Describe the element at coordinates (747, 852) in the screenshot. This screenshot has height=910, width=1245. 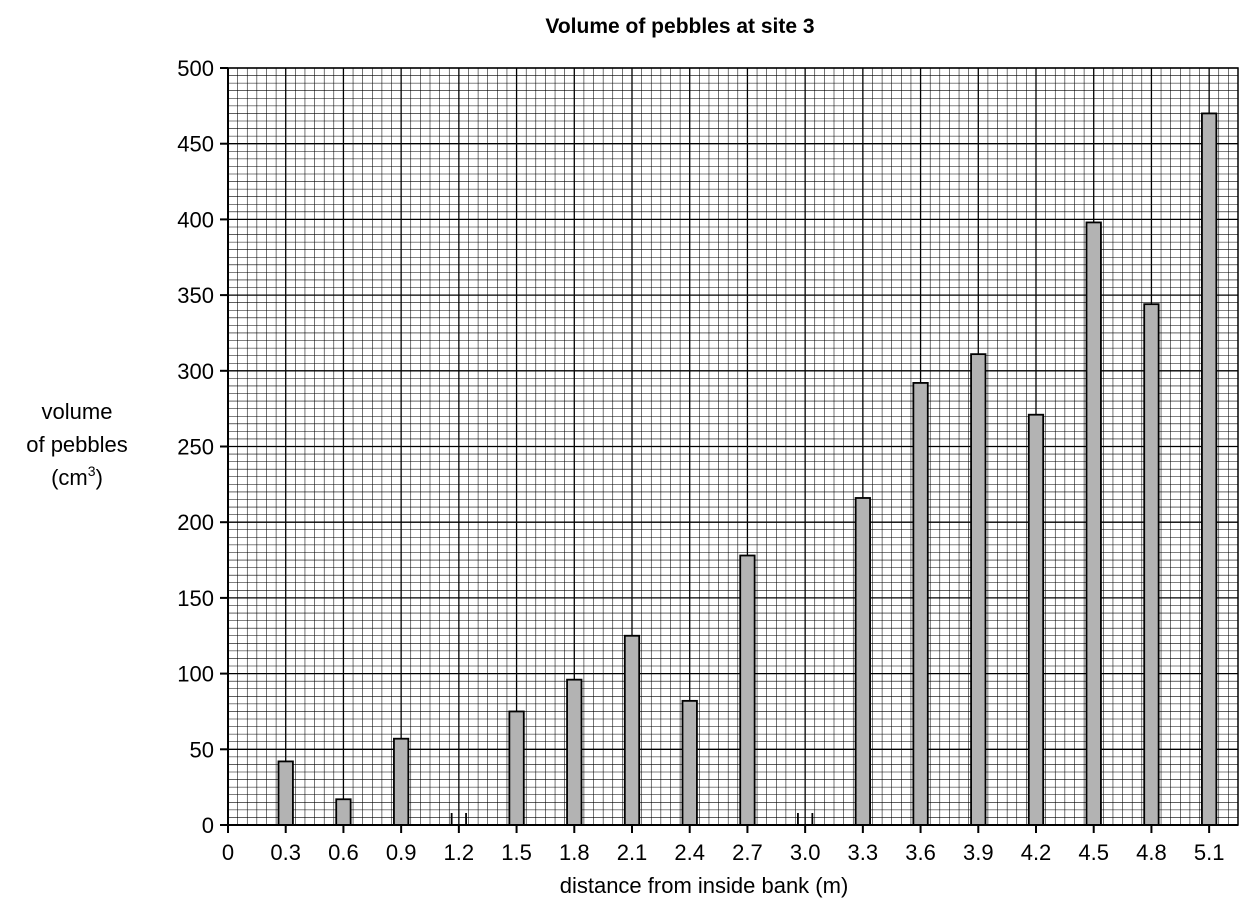
I see `x-tick-label: 2.7` at that location.